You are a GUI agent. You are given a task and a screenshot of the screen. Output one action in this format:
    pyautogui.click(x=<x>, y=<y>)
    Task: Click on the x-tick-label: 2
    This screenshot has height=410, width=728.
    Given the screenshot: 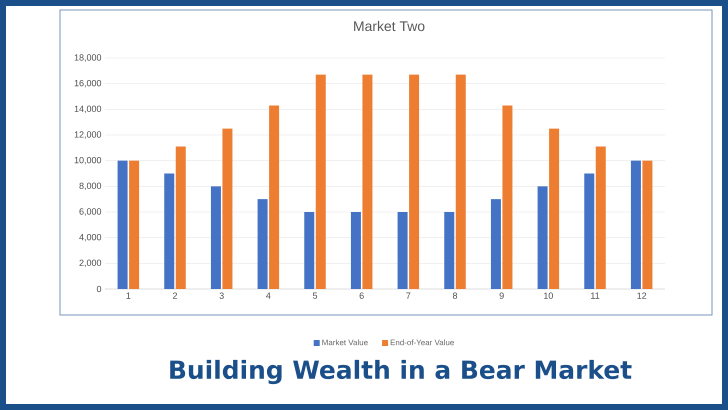 What is the action you would take?
    pyautogui.click(x=175, y=295)
    